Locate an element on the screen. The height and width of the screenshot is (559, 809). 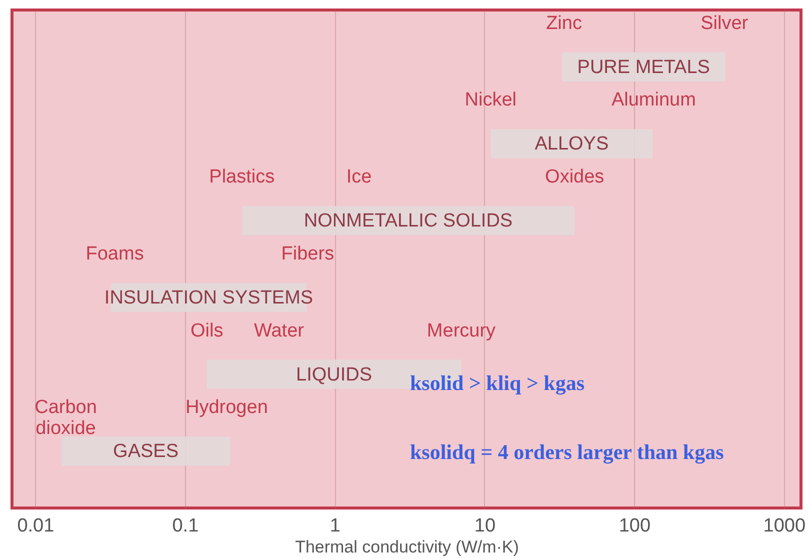
annotation: Oxides is located at coordinates (574, 177).